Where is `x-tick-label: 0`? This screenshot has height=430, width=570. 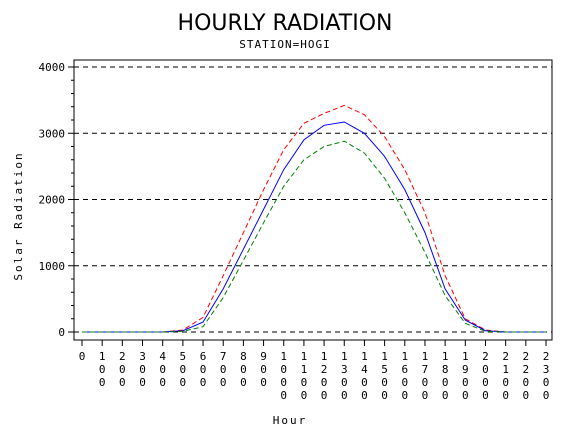
x-tick-label: 0 is located at coordinates (82, 356).